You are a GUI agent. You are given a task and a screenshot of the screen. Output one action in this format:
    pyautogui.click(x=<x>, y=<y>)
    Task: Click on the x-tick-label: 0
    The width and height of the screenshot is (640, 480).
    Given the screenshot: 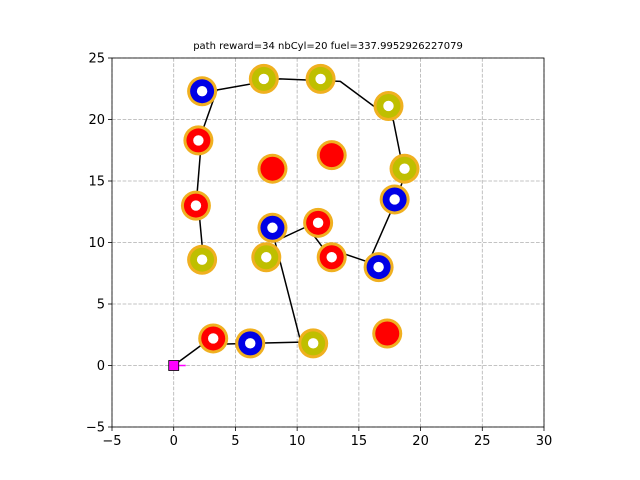 What is the action you would take?
    pyautogui.click(x=174, y=441)
    